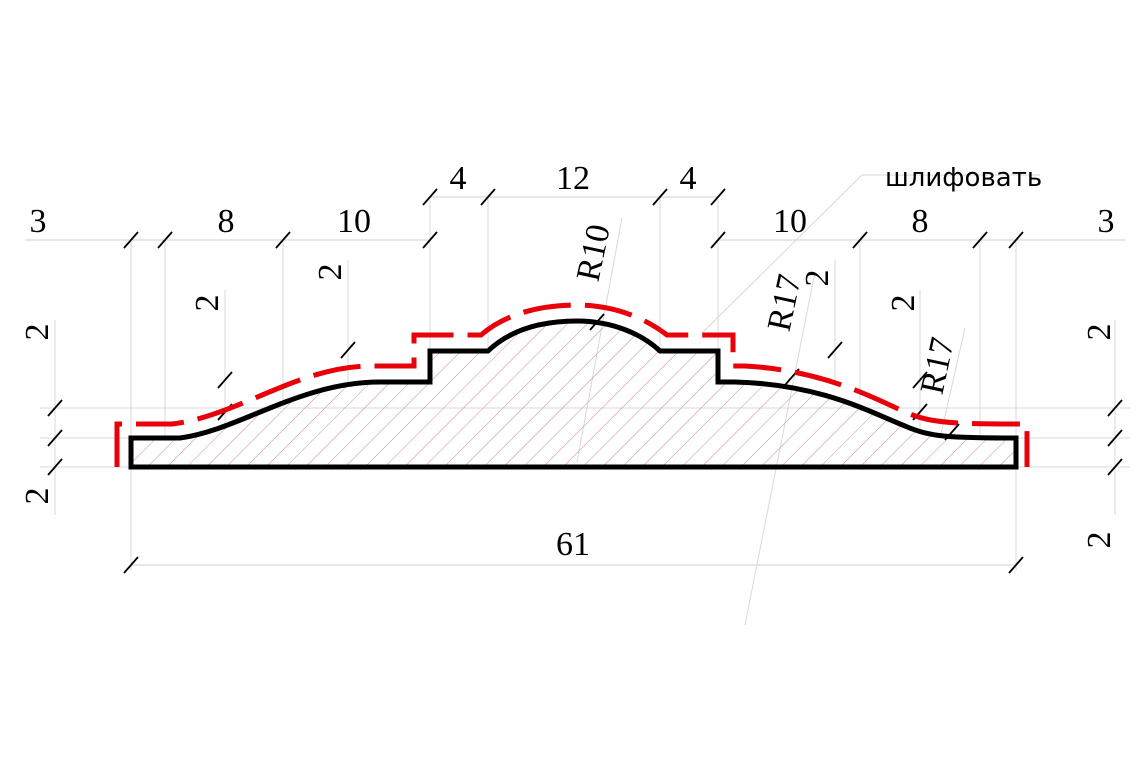 The width and height of the screenshot is (1144, 763). What do you see at coordinates (785, 302) in the screenshot?
I see `radius-label-right-1: R17` at bounding box center [785, 302].